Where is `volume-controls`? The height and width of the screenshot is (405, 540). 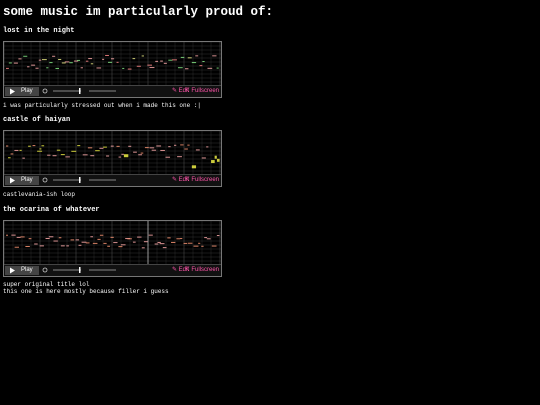
volume-controls is located at coordinates (79, 91).